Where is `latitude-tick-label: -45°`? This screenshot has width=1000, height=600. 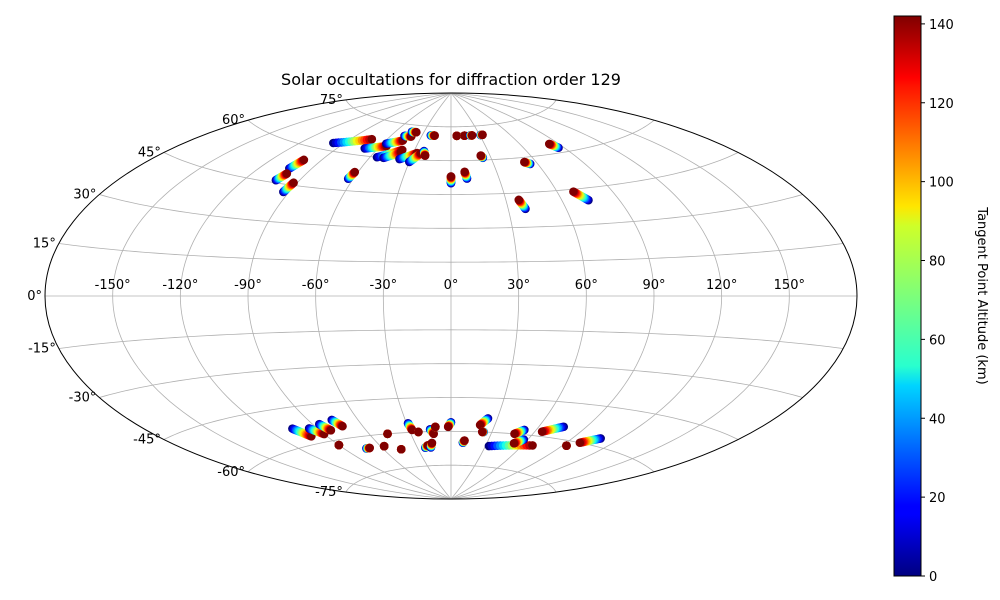 latitude-tick-label: -45° is located at coordinates (147, 440).